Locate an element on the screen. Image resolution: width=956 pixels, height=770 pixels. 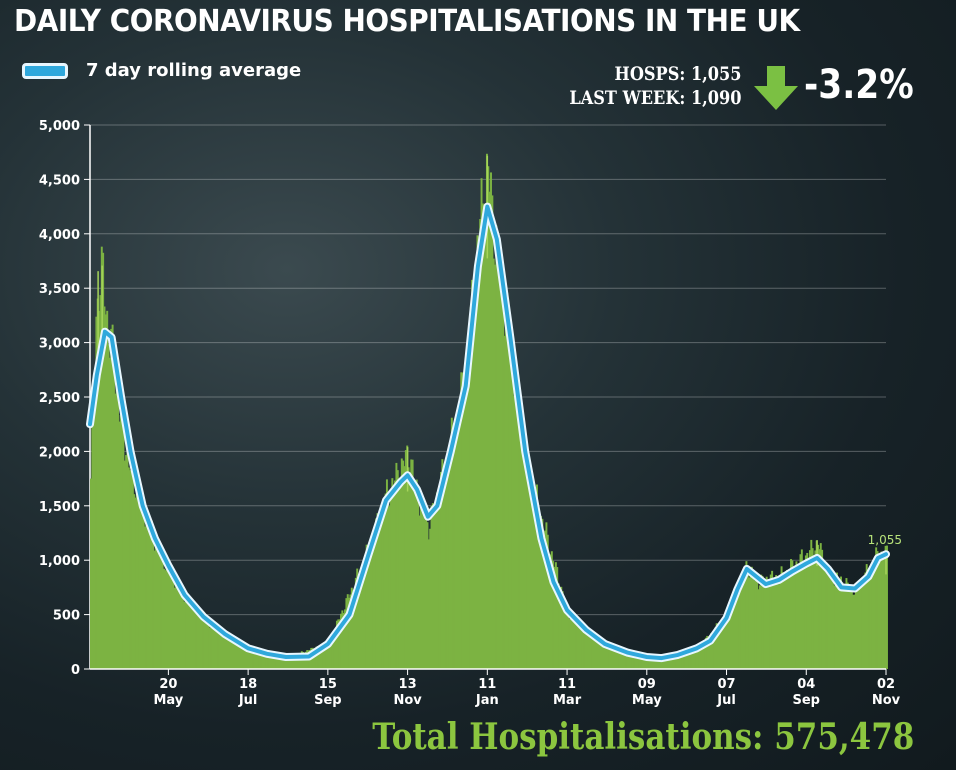
total-hospitalisations: Total Hospitalisations: 575,478 is located at coordinates (642, 737).